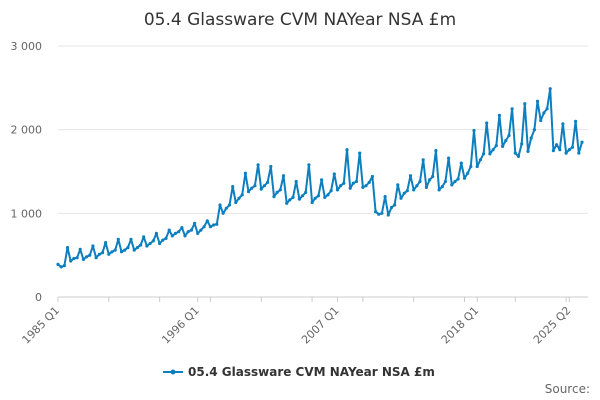 This screenshot has height=400, width=600. What do you see at coordinates (567, 389) in the screenshot?
I see `source-credit: Source:` at bounding box center [567, 389].